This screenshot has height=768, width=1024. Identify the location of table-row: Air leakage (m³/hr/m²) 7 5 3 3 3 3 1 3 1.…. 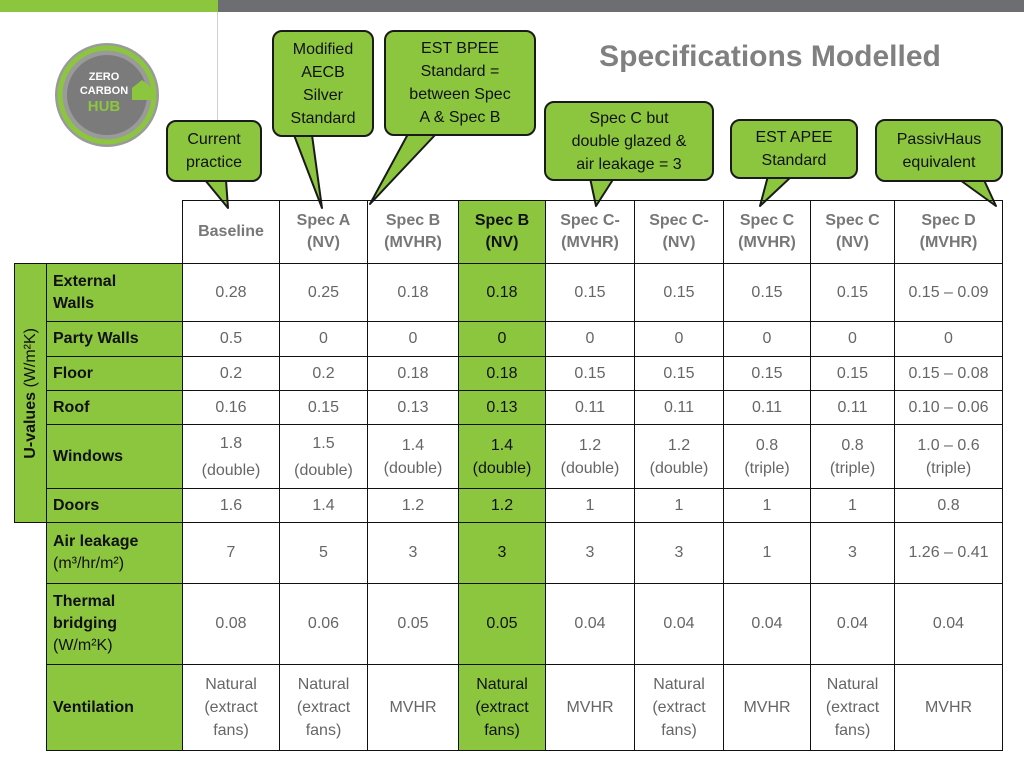
(509, 553).